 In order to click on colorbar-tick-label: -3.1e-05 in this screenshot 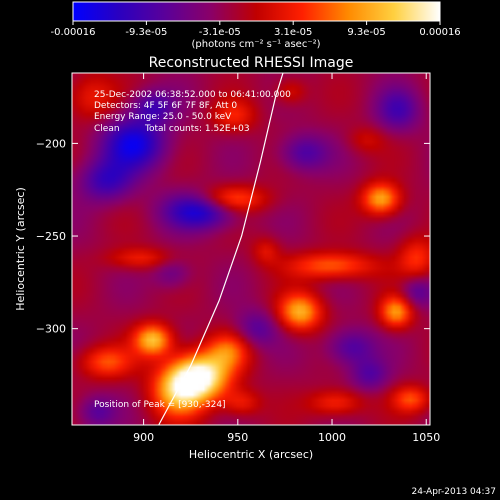, I will do `click(220, 32)`.